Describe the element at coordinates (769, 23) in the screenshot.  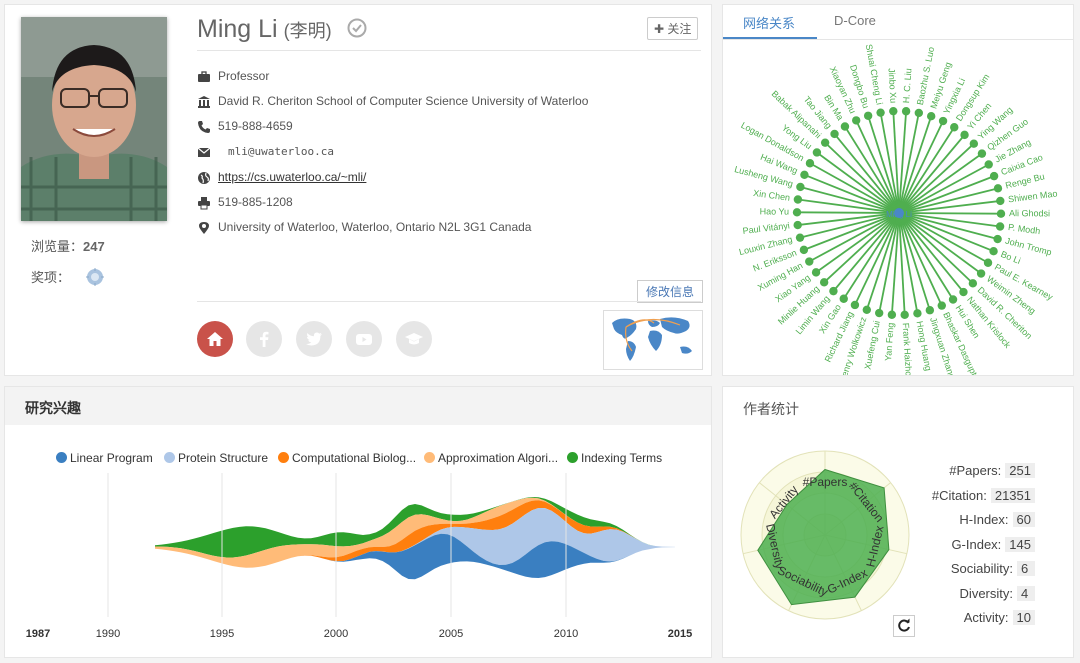
I see `tab-network-relations: 网络关系` at that location.